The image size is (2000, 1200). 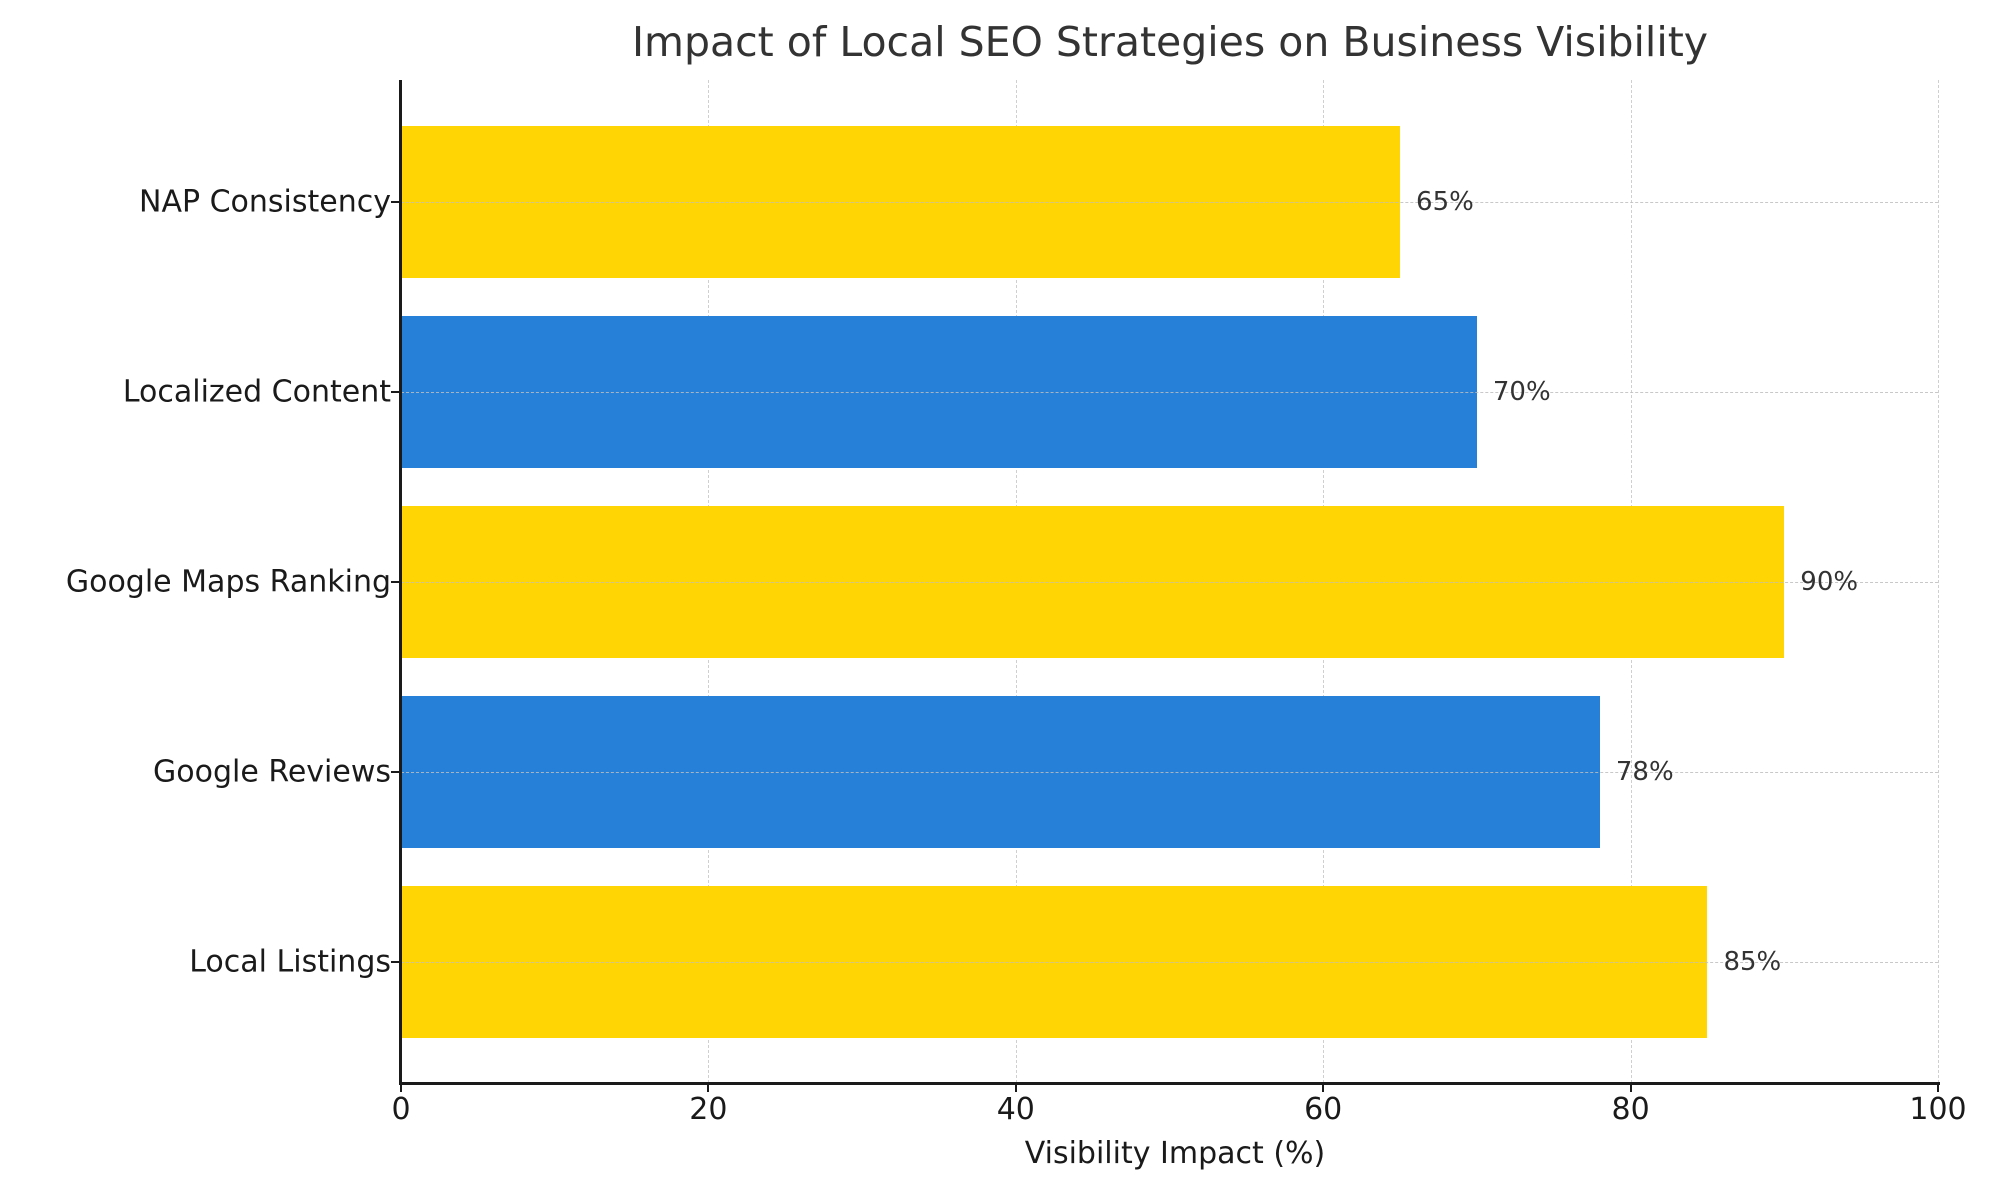 I want to click on x-axis-title: Visibility Impact (%), so click(x=1175, y=1153).